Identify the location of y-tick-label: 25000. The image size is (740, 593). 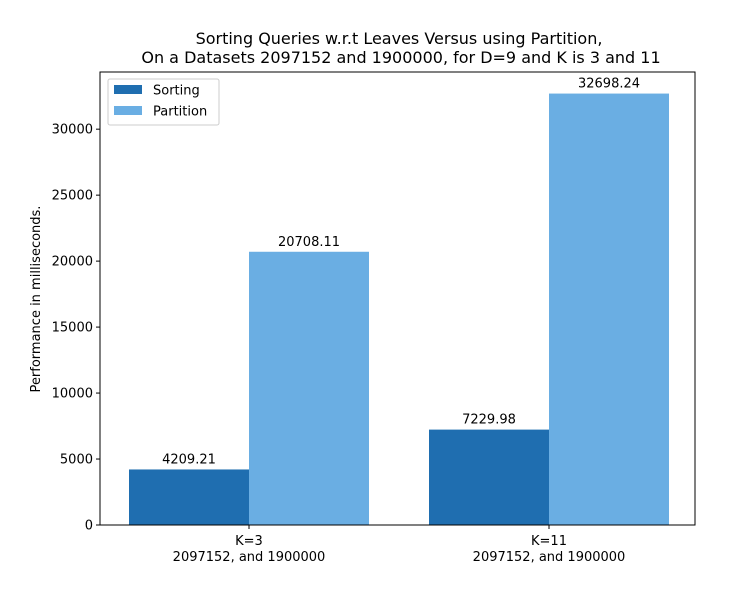
(72, 196).